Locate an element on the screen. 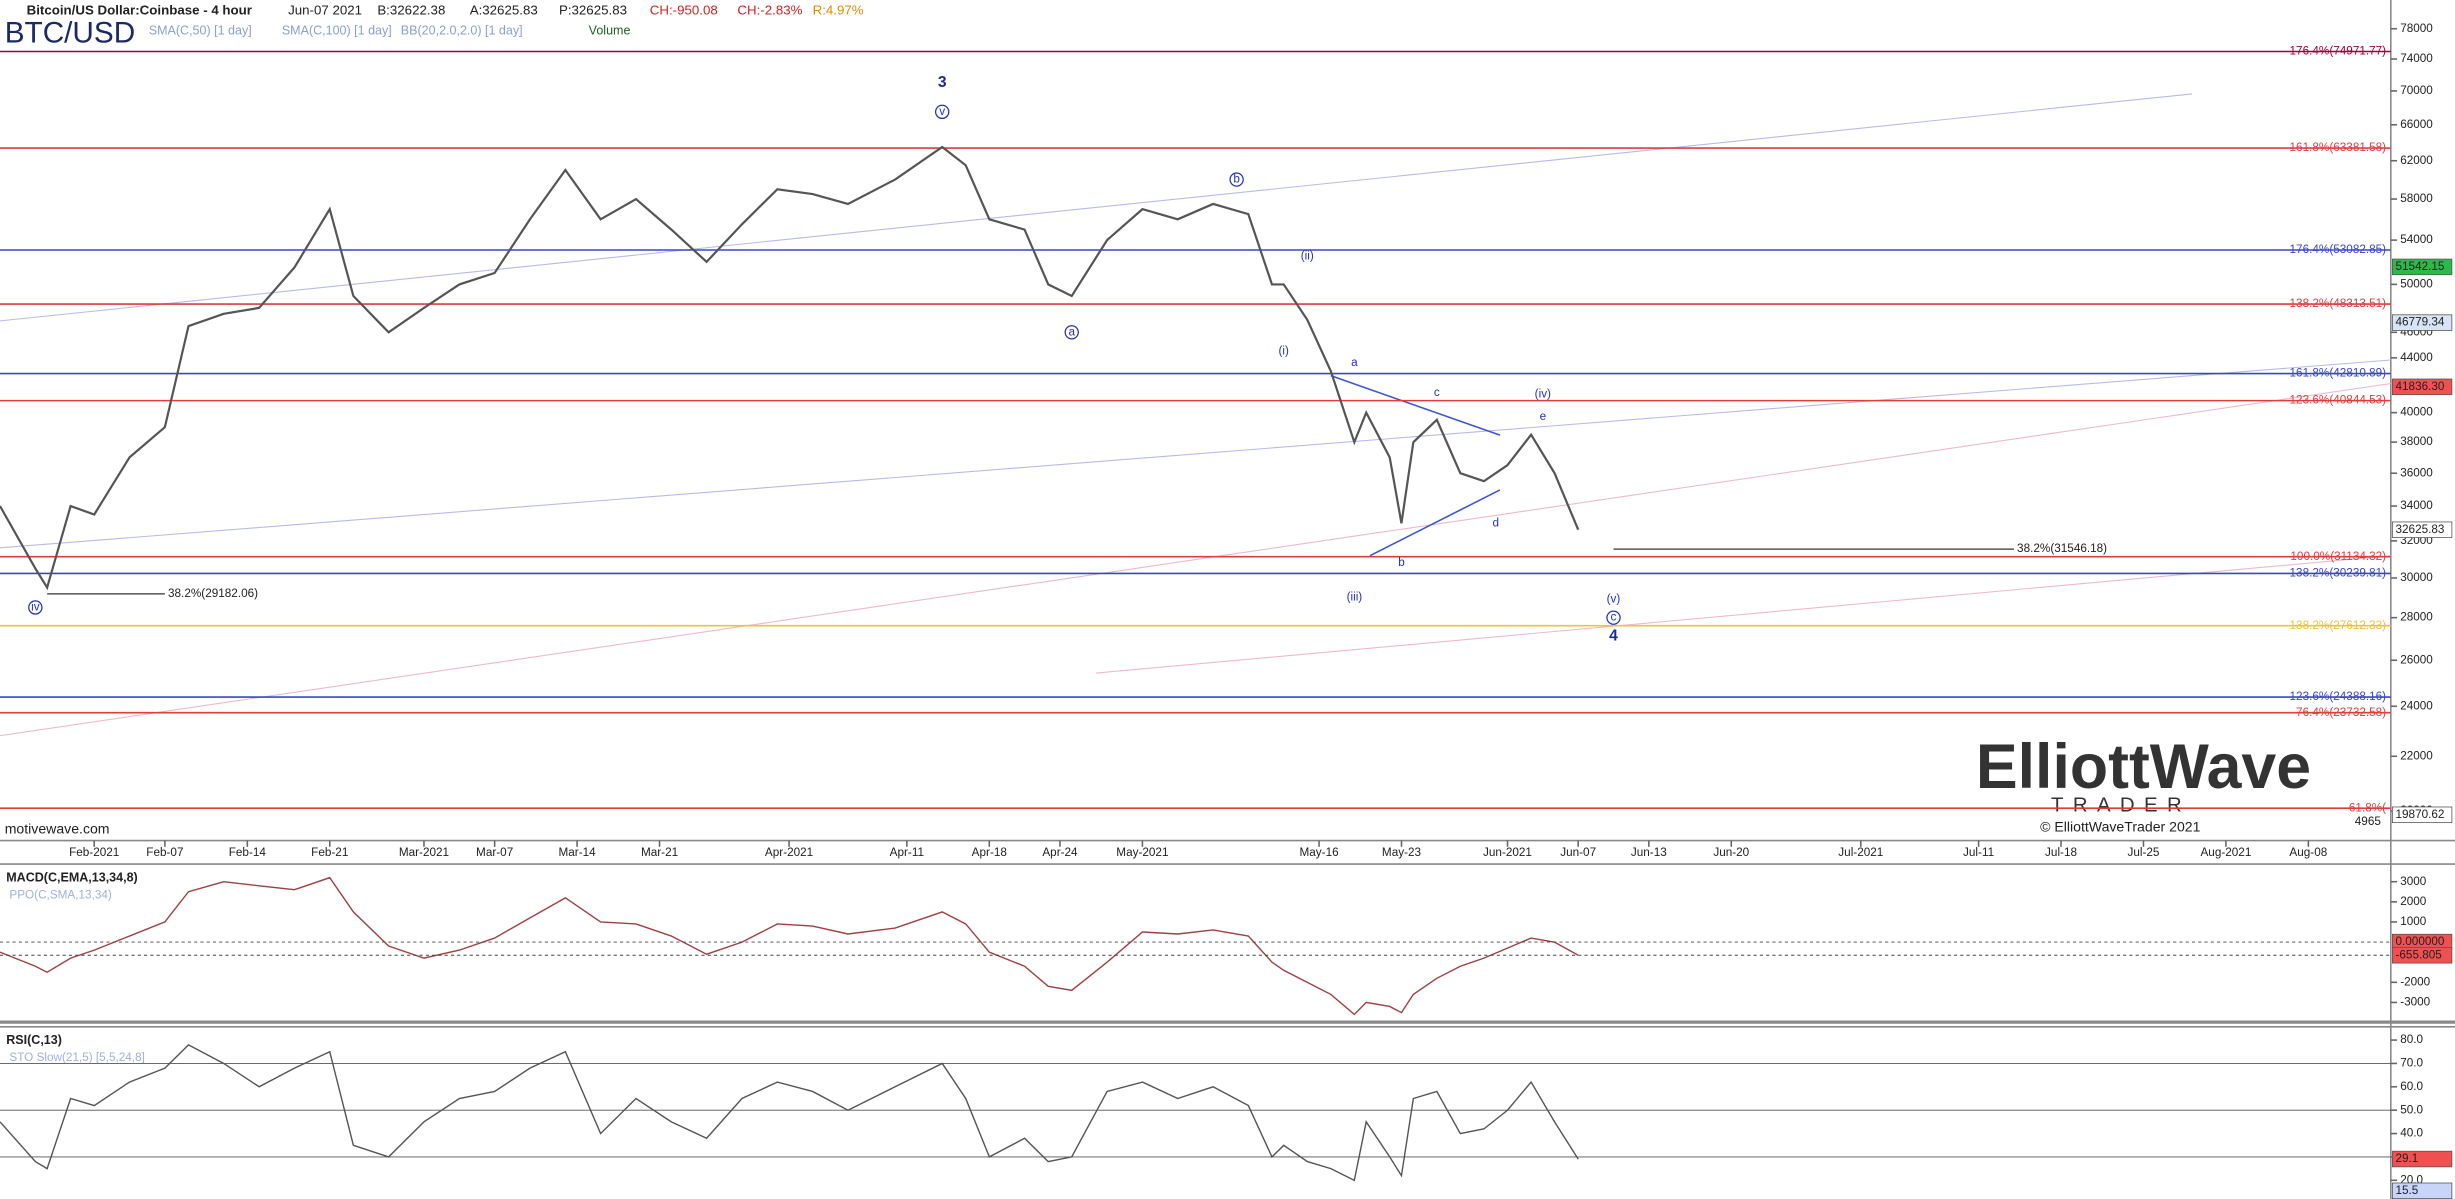  x-tick-label: Feb-2021 is located at coordinates (94, 852).